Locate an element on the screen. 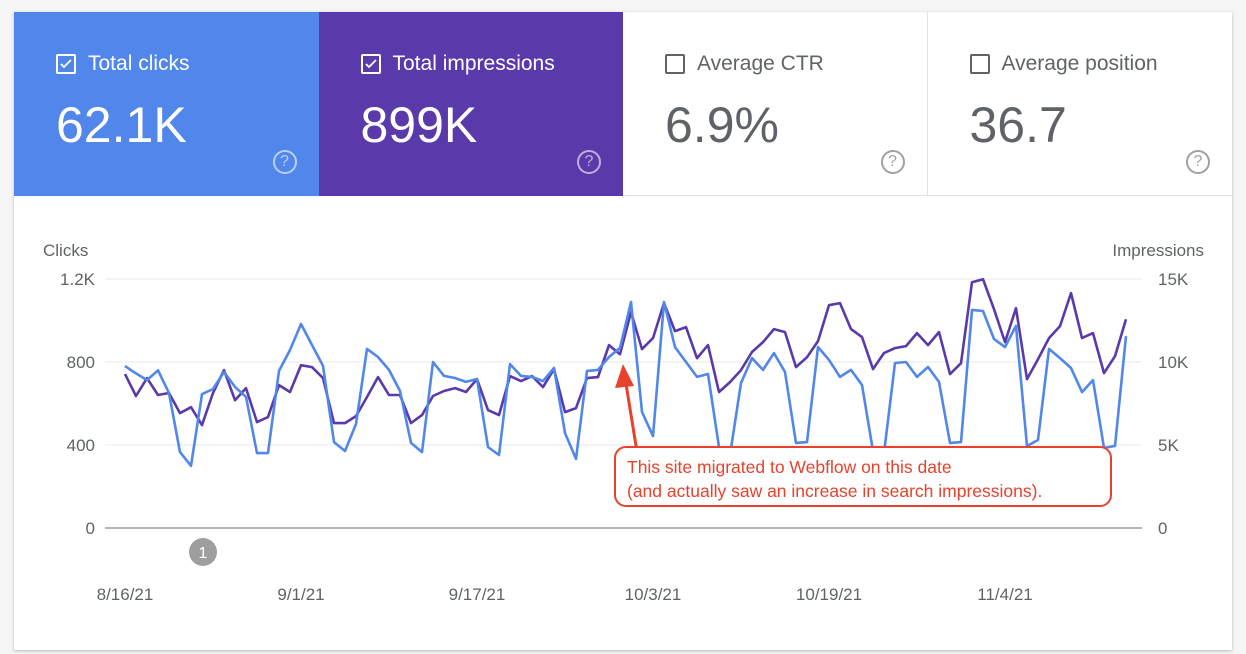 The image size is (1246, 654). right-tick-label: 5K is located at coordinates (1168, 445).